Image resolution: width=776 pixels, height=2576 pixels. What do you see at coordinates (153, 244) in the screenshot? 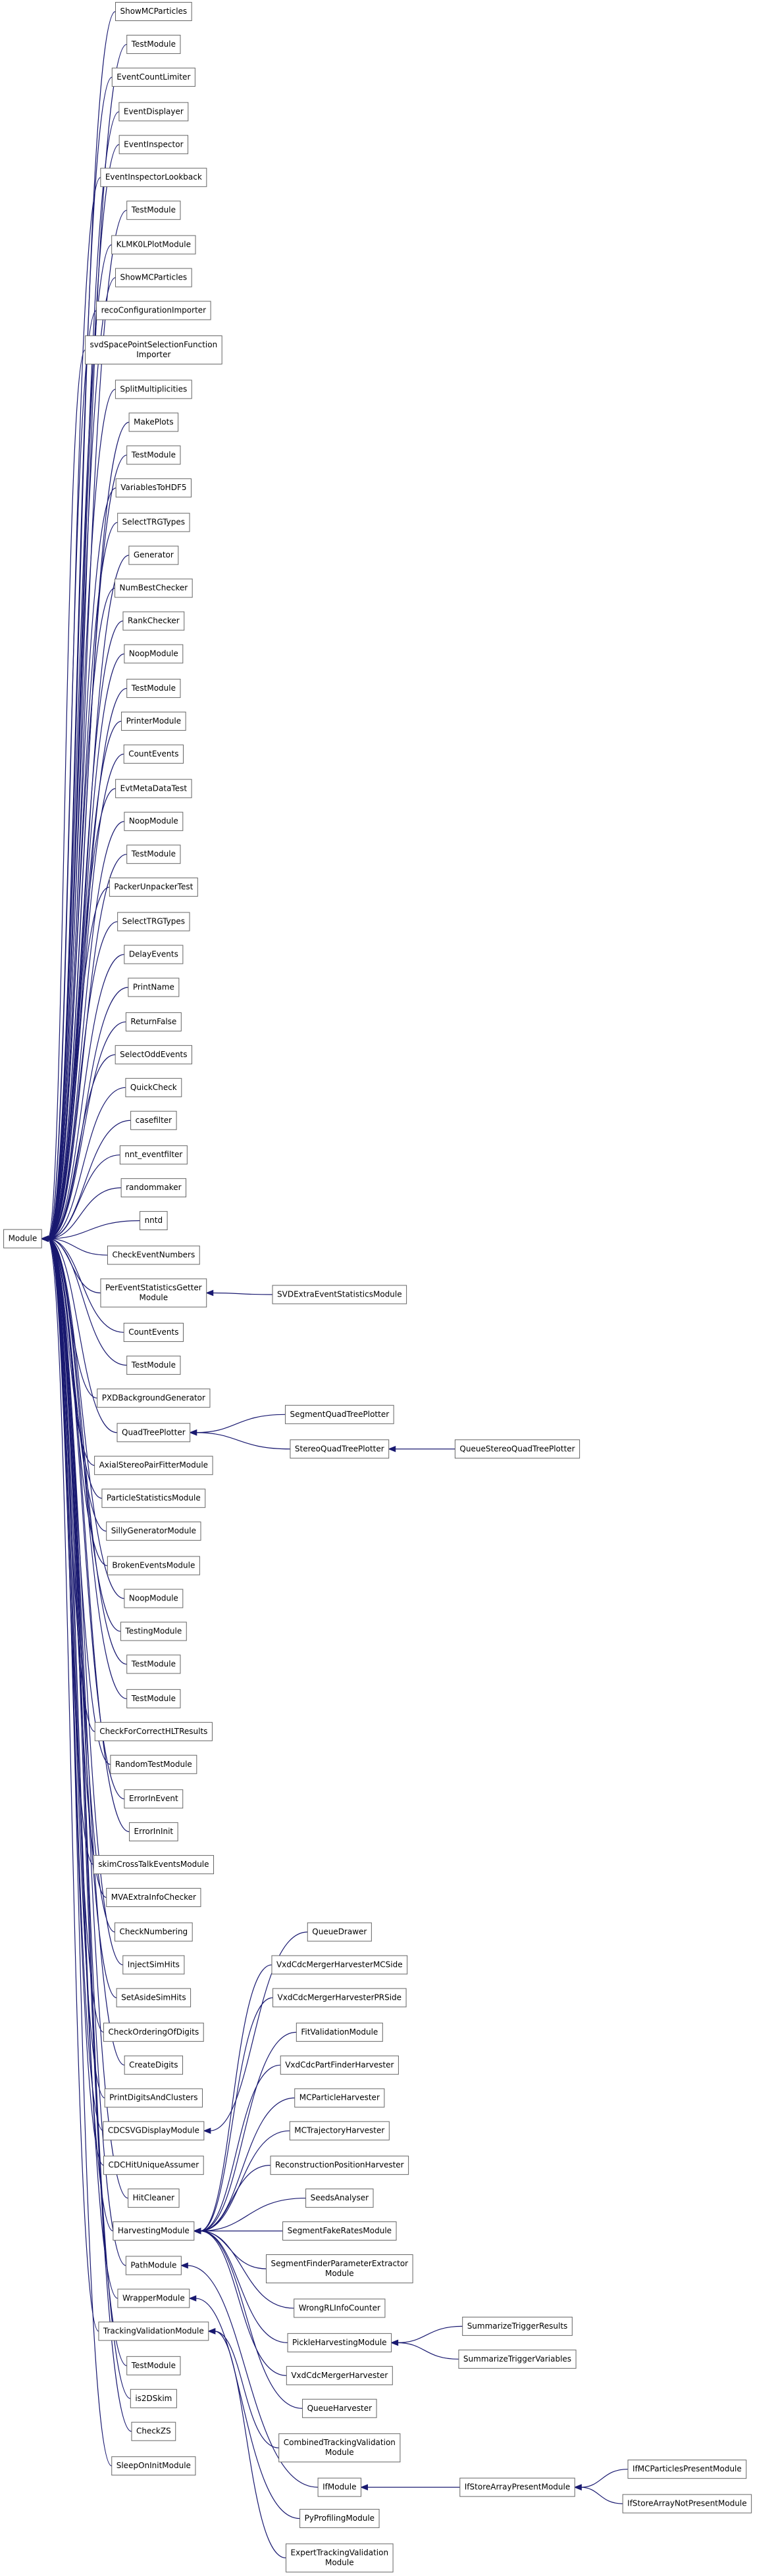
I see `class-label: KLMK0LPlotModule` at bounding box center [153, 244].